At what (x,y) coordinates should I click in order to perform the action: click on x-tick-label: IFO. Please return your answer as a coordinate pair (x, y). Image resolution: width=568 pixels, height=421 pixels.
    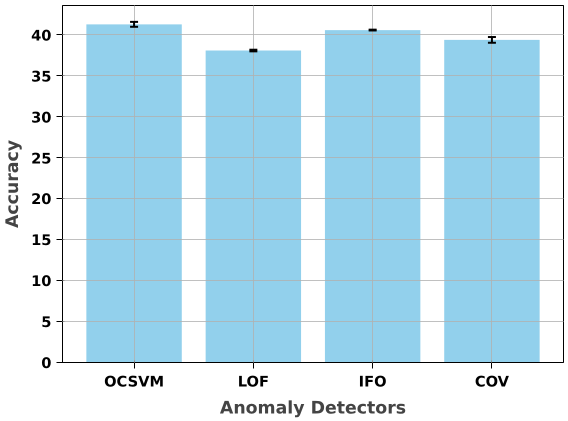
    Looking at the image, I should click on (372, 382).